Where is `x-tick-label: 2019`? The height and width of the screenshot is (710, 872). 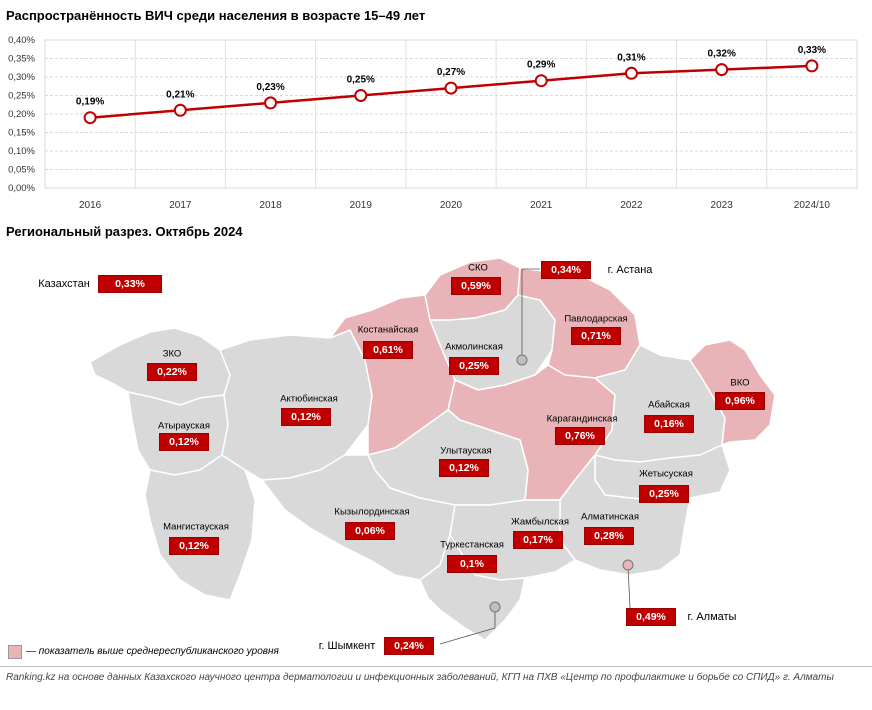
x-tick-label: 2019 is located at coordinates (361, 205).